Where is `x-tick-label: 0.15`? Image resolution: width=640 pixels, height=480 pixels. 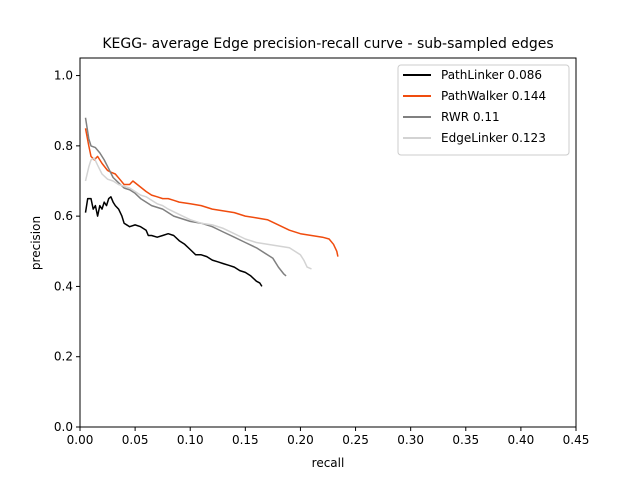 x-tick-label: 0.15 is located at coordinates (245, 440).